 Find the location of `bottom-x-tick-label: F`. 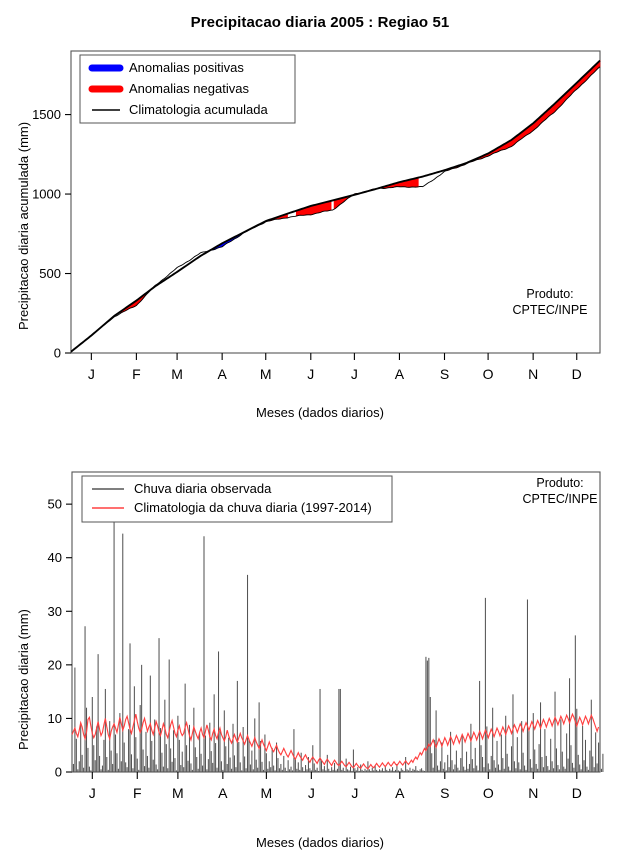

bottom-x-tick-label: F is located at coordinates (137, 793).